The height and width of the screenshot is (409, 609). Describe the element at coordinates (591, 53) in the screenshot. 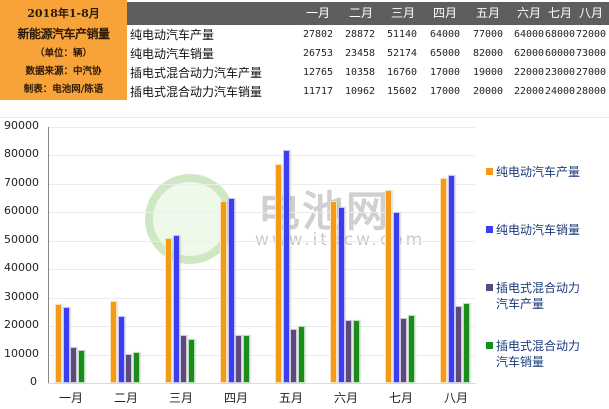

I see `table-cell: 73000` at that location.